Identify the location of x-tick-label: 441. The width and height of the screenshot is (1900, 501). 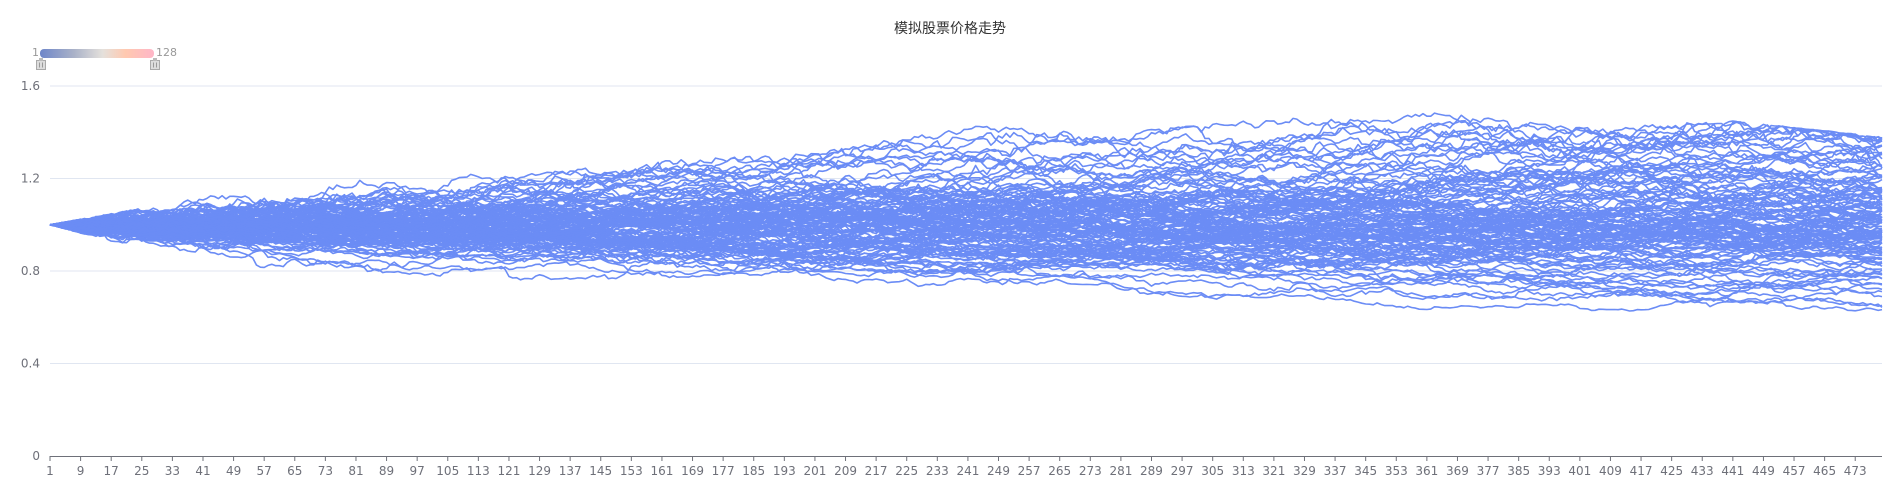
(1732, 471).